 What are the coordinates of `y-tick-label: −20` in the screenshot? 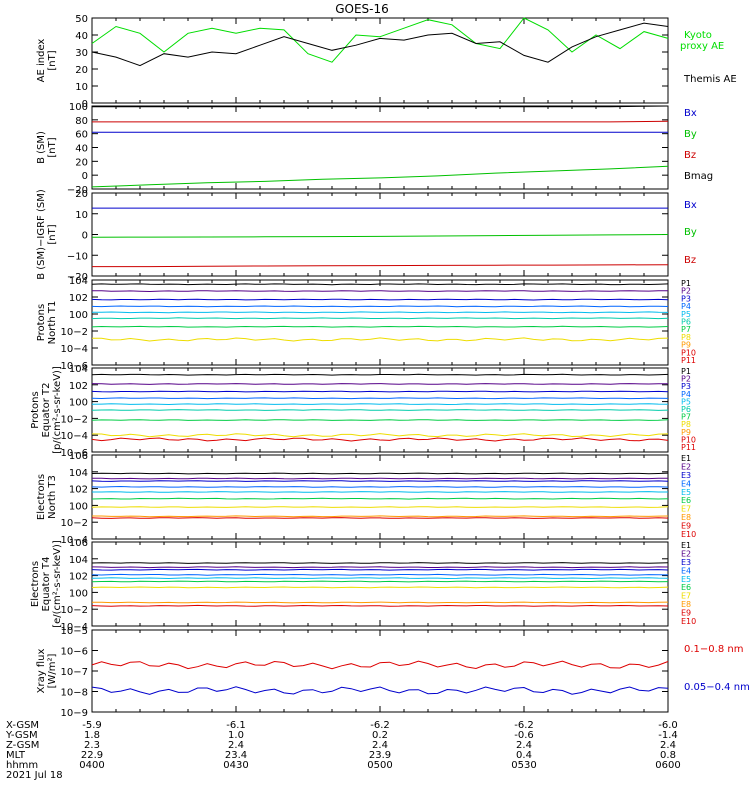 It's located at (77, 277).